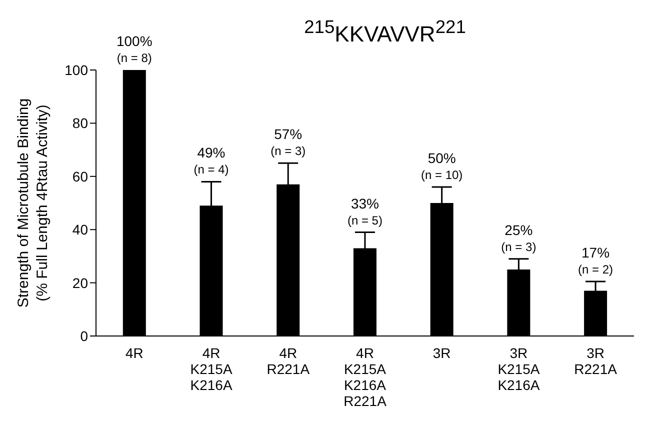 The width and height of the screenshot is (650, 426). Describe the element at coordinates (385, 31) in the screenshot. I see `chart-title: $^{215}$KKVAVVR$^{221}$` at that location.